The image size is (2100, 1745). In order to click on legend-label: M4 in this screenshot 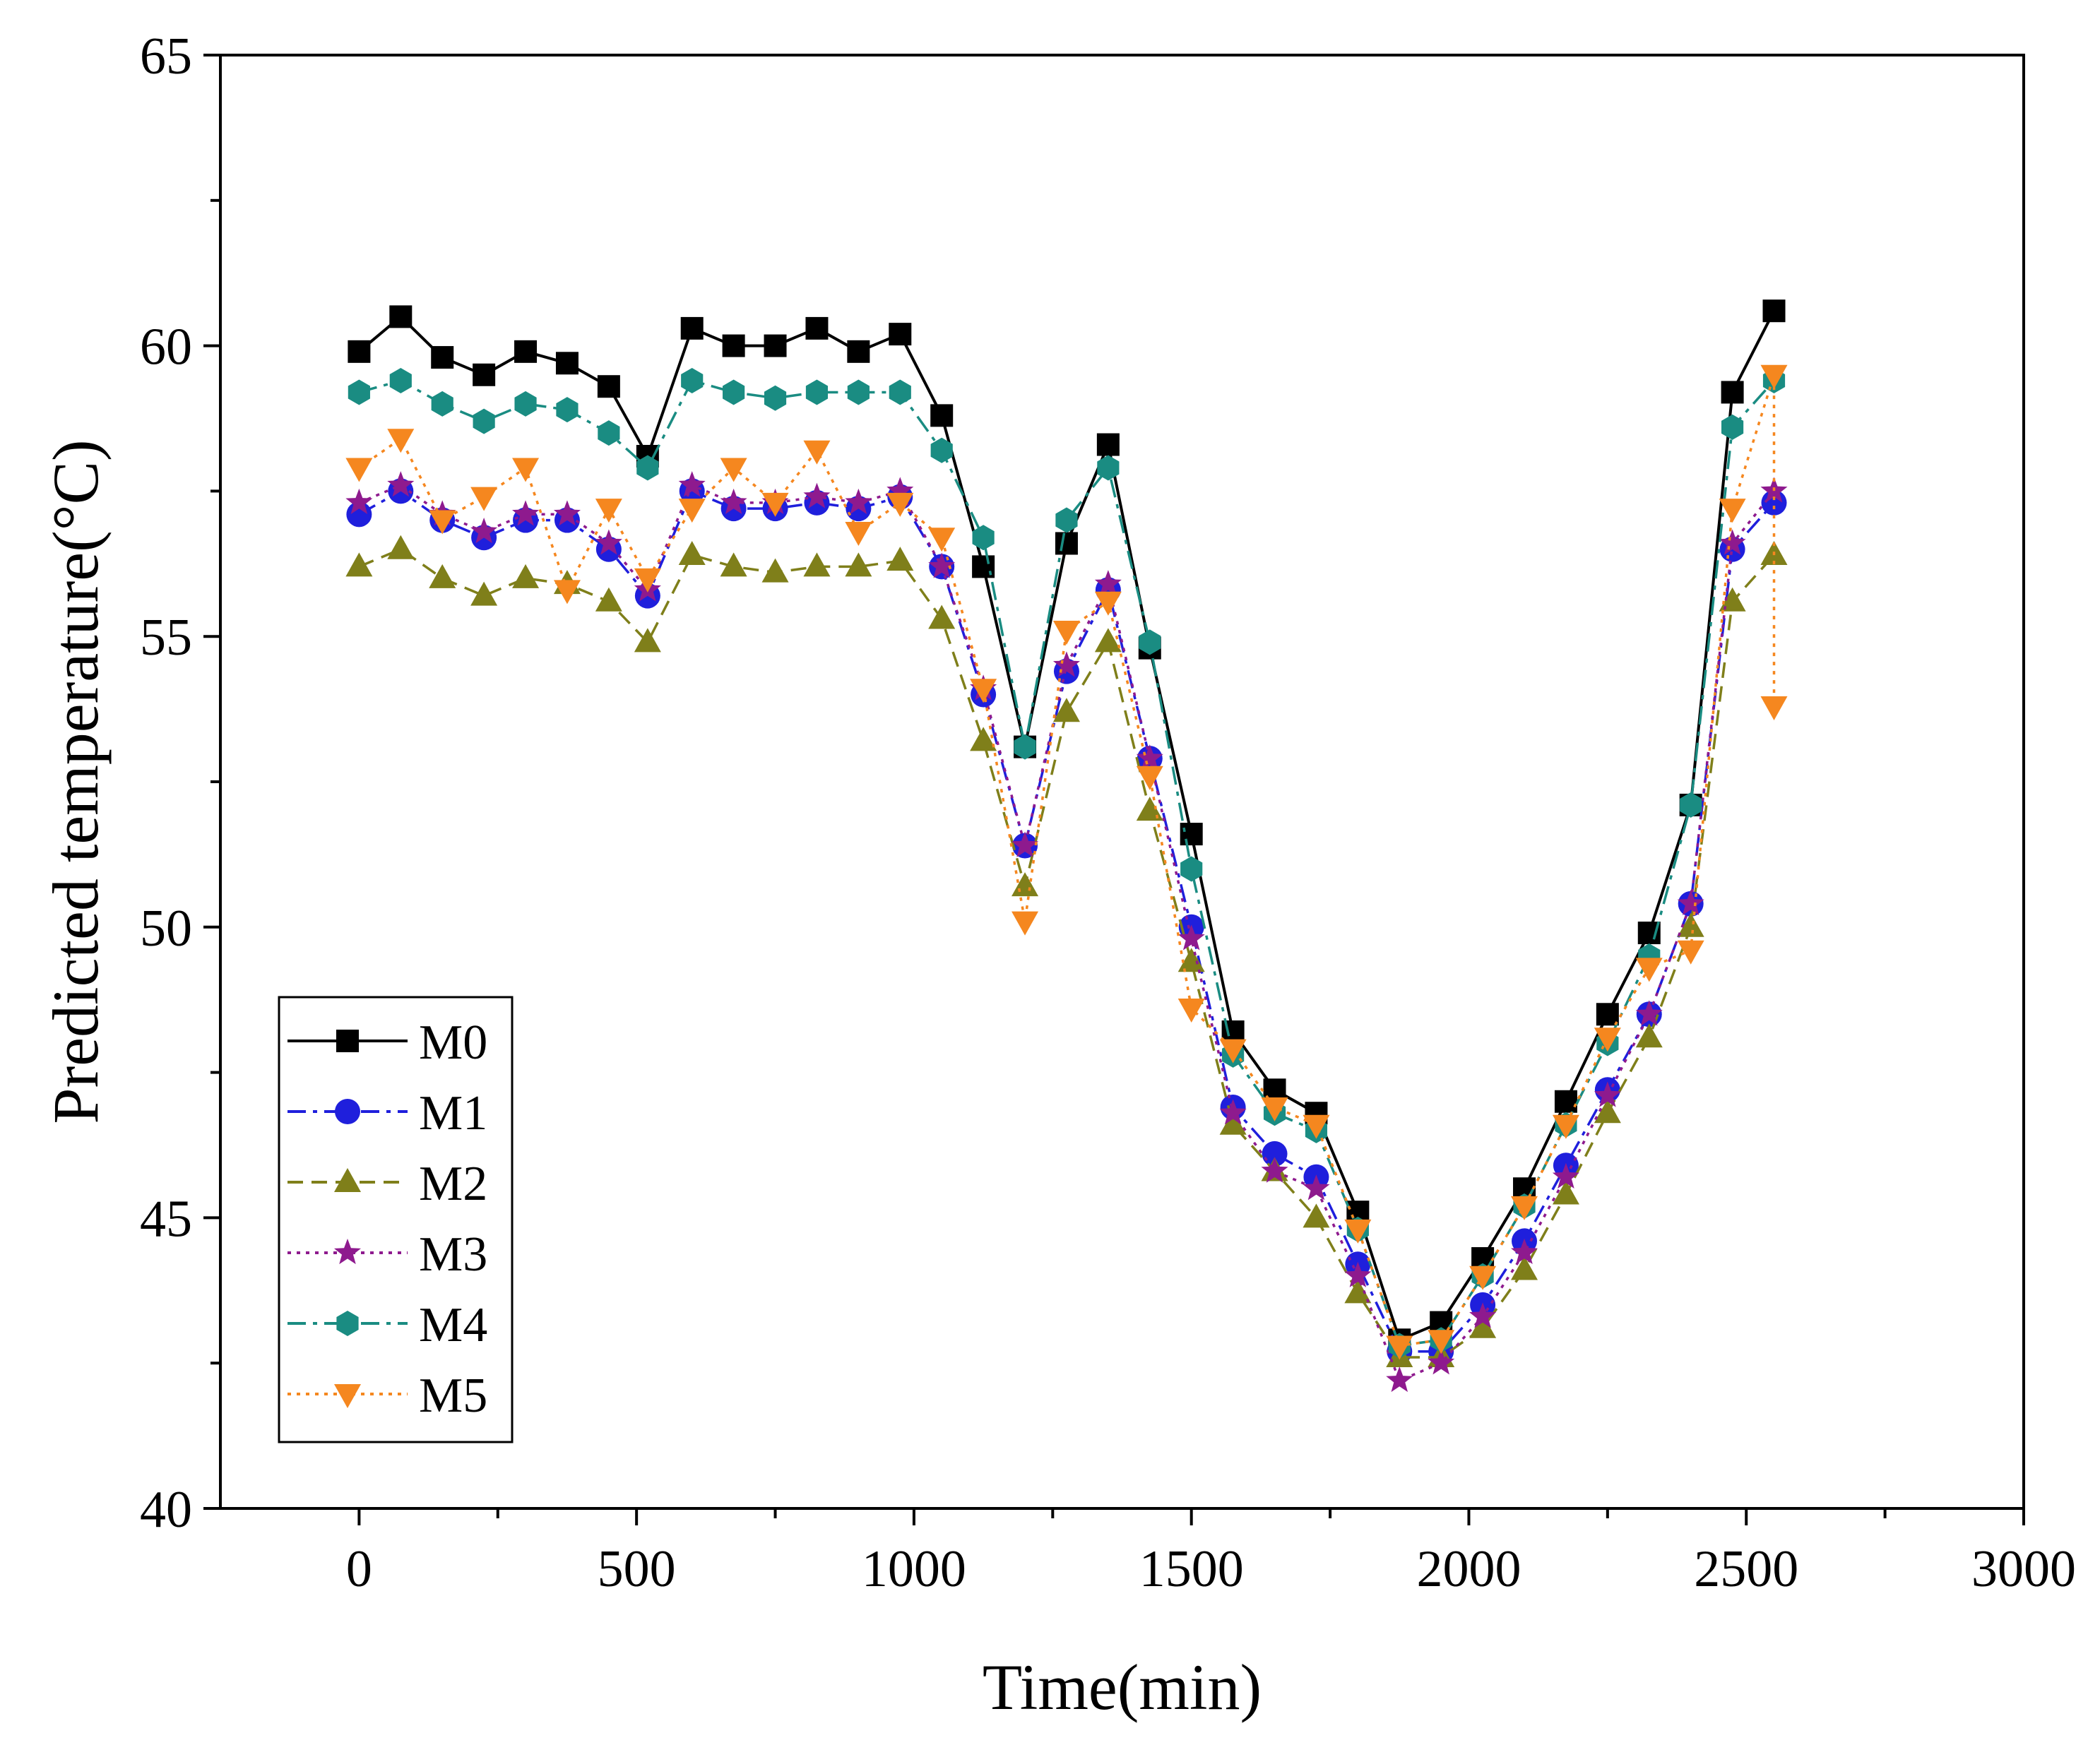, I will do `click(453, 1325)`.